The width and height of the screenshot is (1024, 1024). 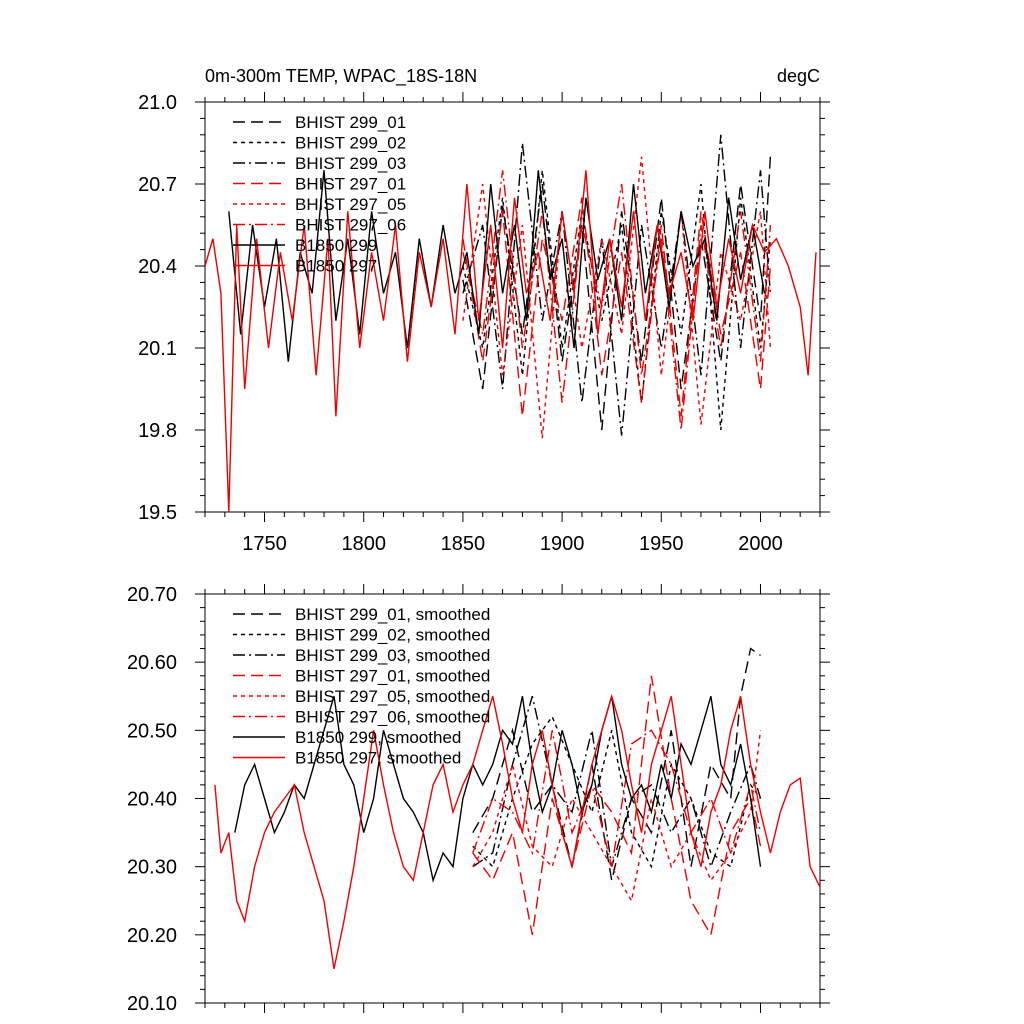 What do you see at coordinates (152, 936) in the screenshot?
I see `y-tick-label: 20.20` at bounding box center [152, 936].